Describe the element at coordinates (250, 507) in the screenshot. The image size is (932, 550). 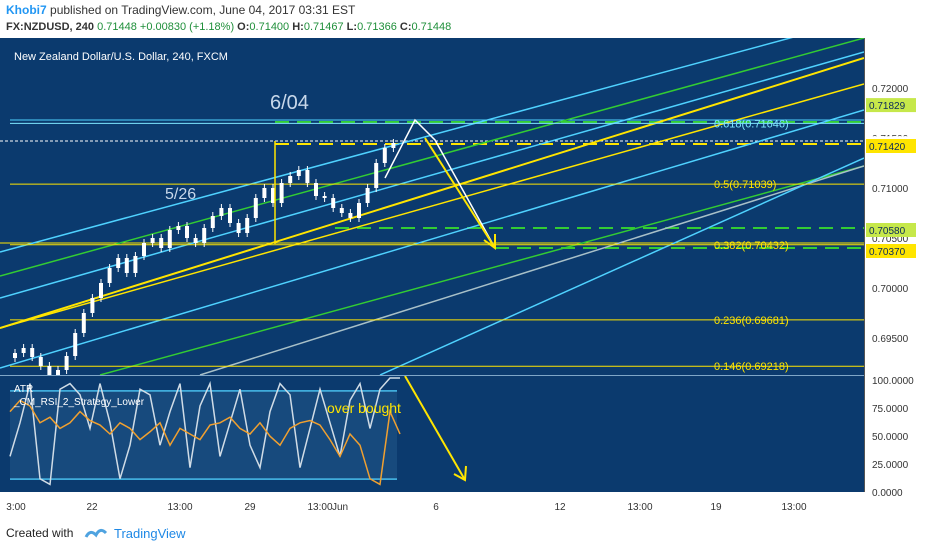
I see `time-tick-label: 29` at that location.